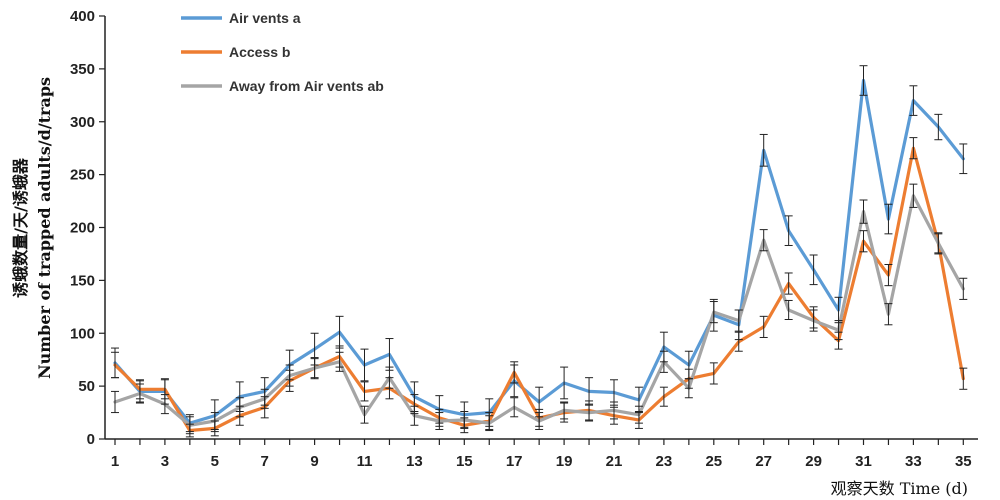  Describe the element at coordinates (20, 227) in the screenshot. I see `y-axis-title-line1: 诱蛾数量/天/诱蛾器` at that location.